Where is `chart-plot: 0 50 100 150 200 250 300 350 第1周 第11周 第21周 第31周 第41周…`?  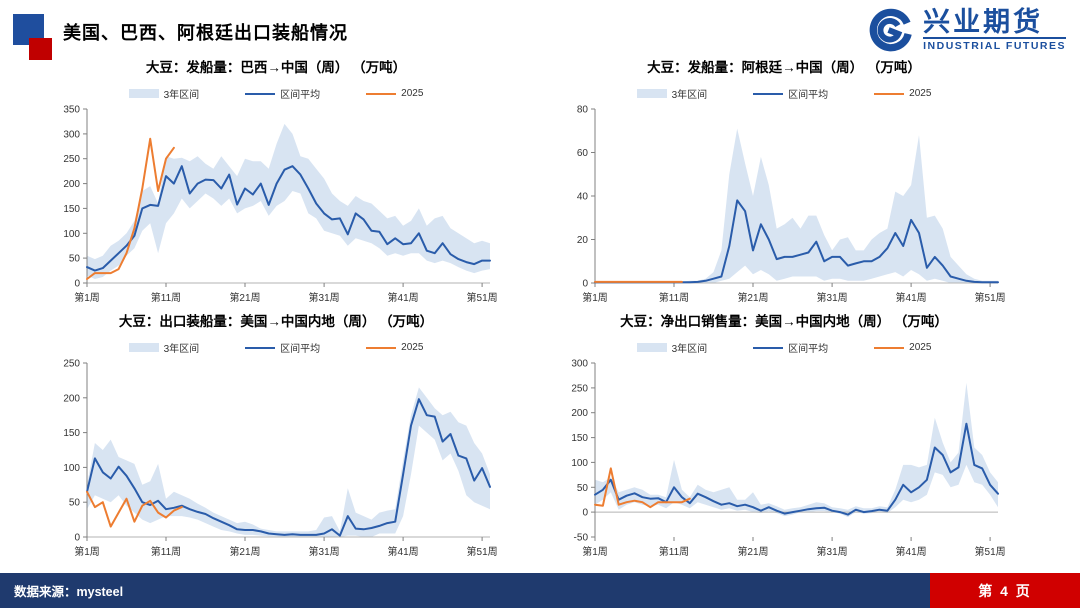 chart-plot: 0 50 100 150 200 250 300 350 第1周 第11周 第21周 第31周 第41周… is located at coordinates (280, 205).